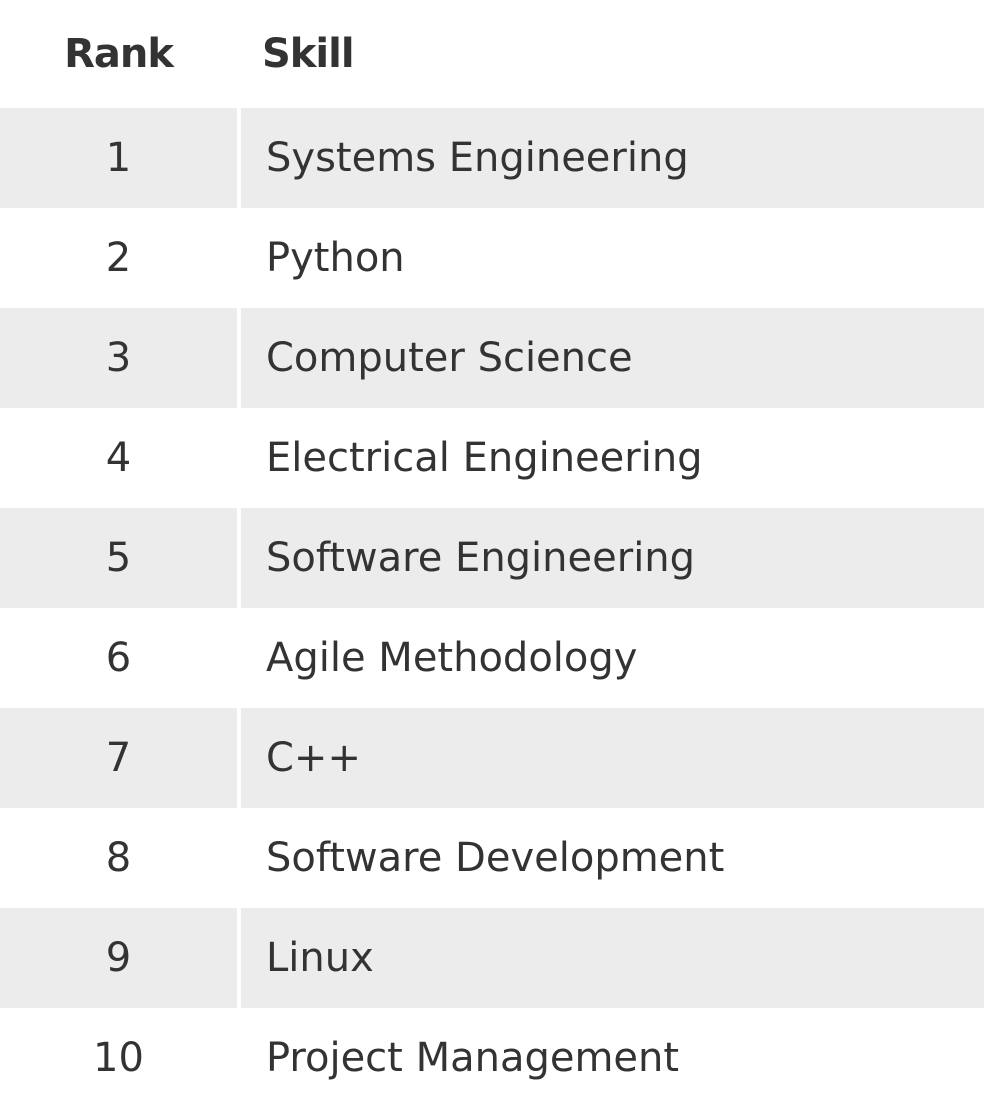 The image size is (984, 1120). What do you see at coordinates (610, 258) in the screenshot?
I see `skill-cell: Python` at bounding box center [610, 258].